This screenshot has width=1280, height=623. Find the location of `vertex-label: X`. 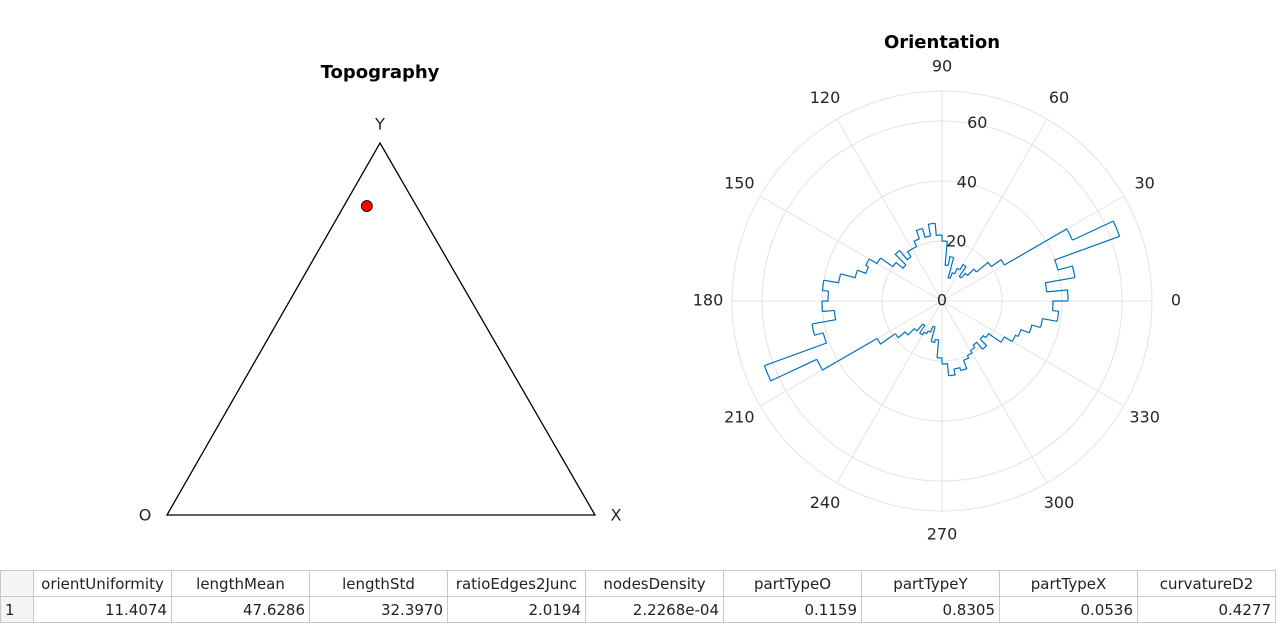

vertex-label: X is located at coordinates (616, 515).